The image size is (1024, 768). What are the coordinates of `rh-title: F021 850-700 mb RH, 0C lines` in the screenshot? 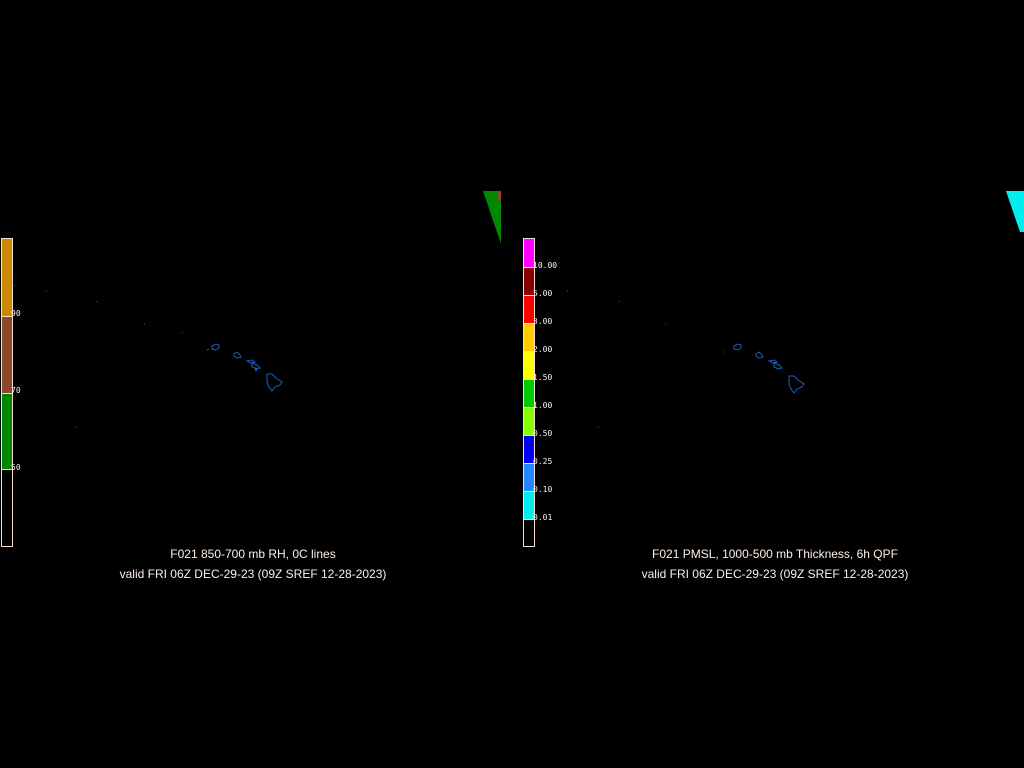 It's located at (253, 554).